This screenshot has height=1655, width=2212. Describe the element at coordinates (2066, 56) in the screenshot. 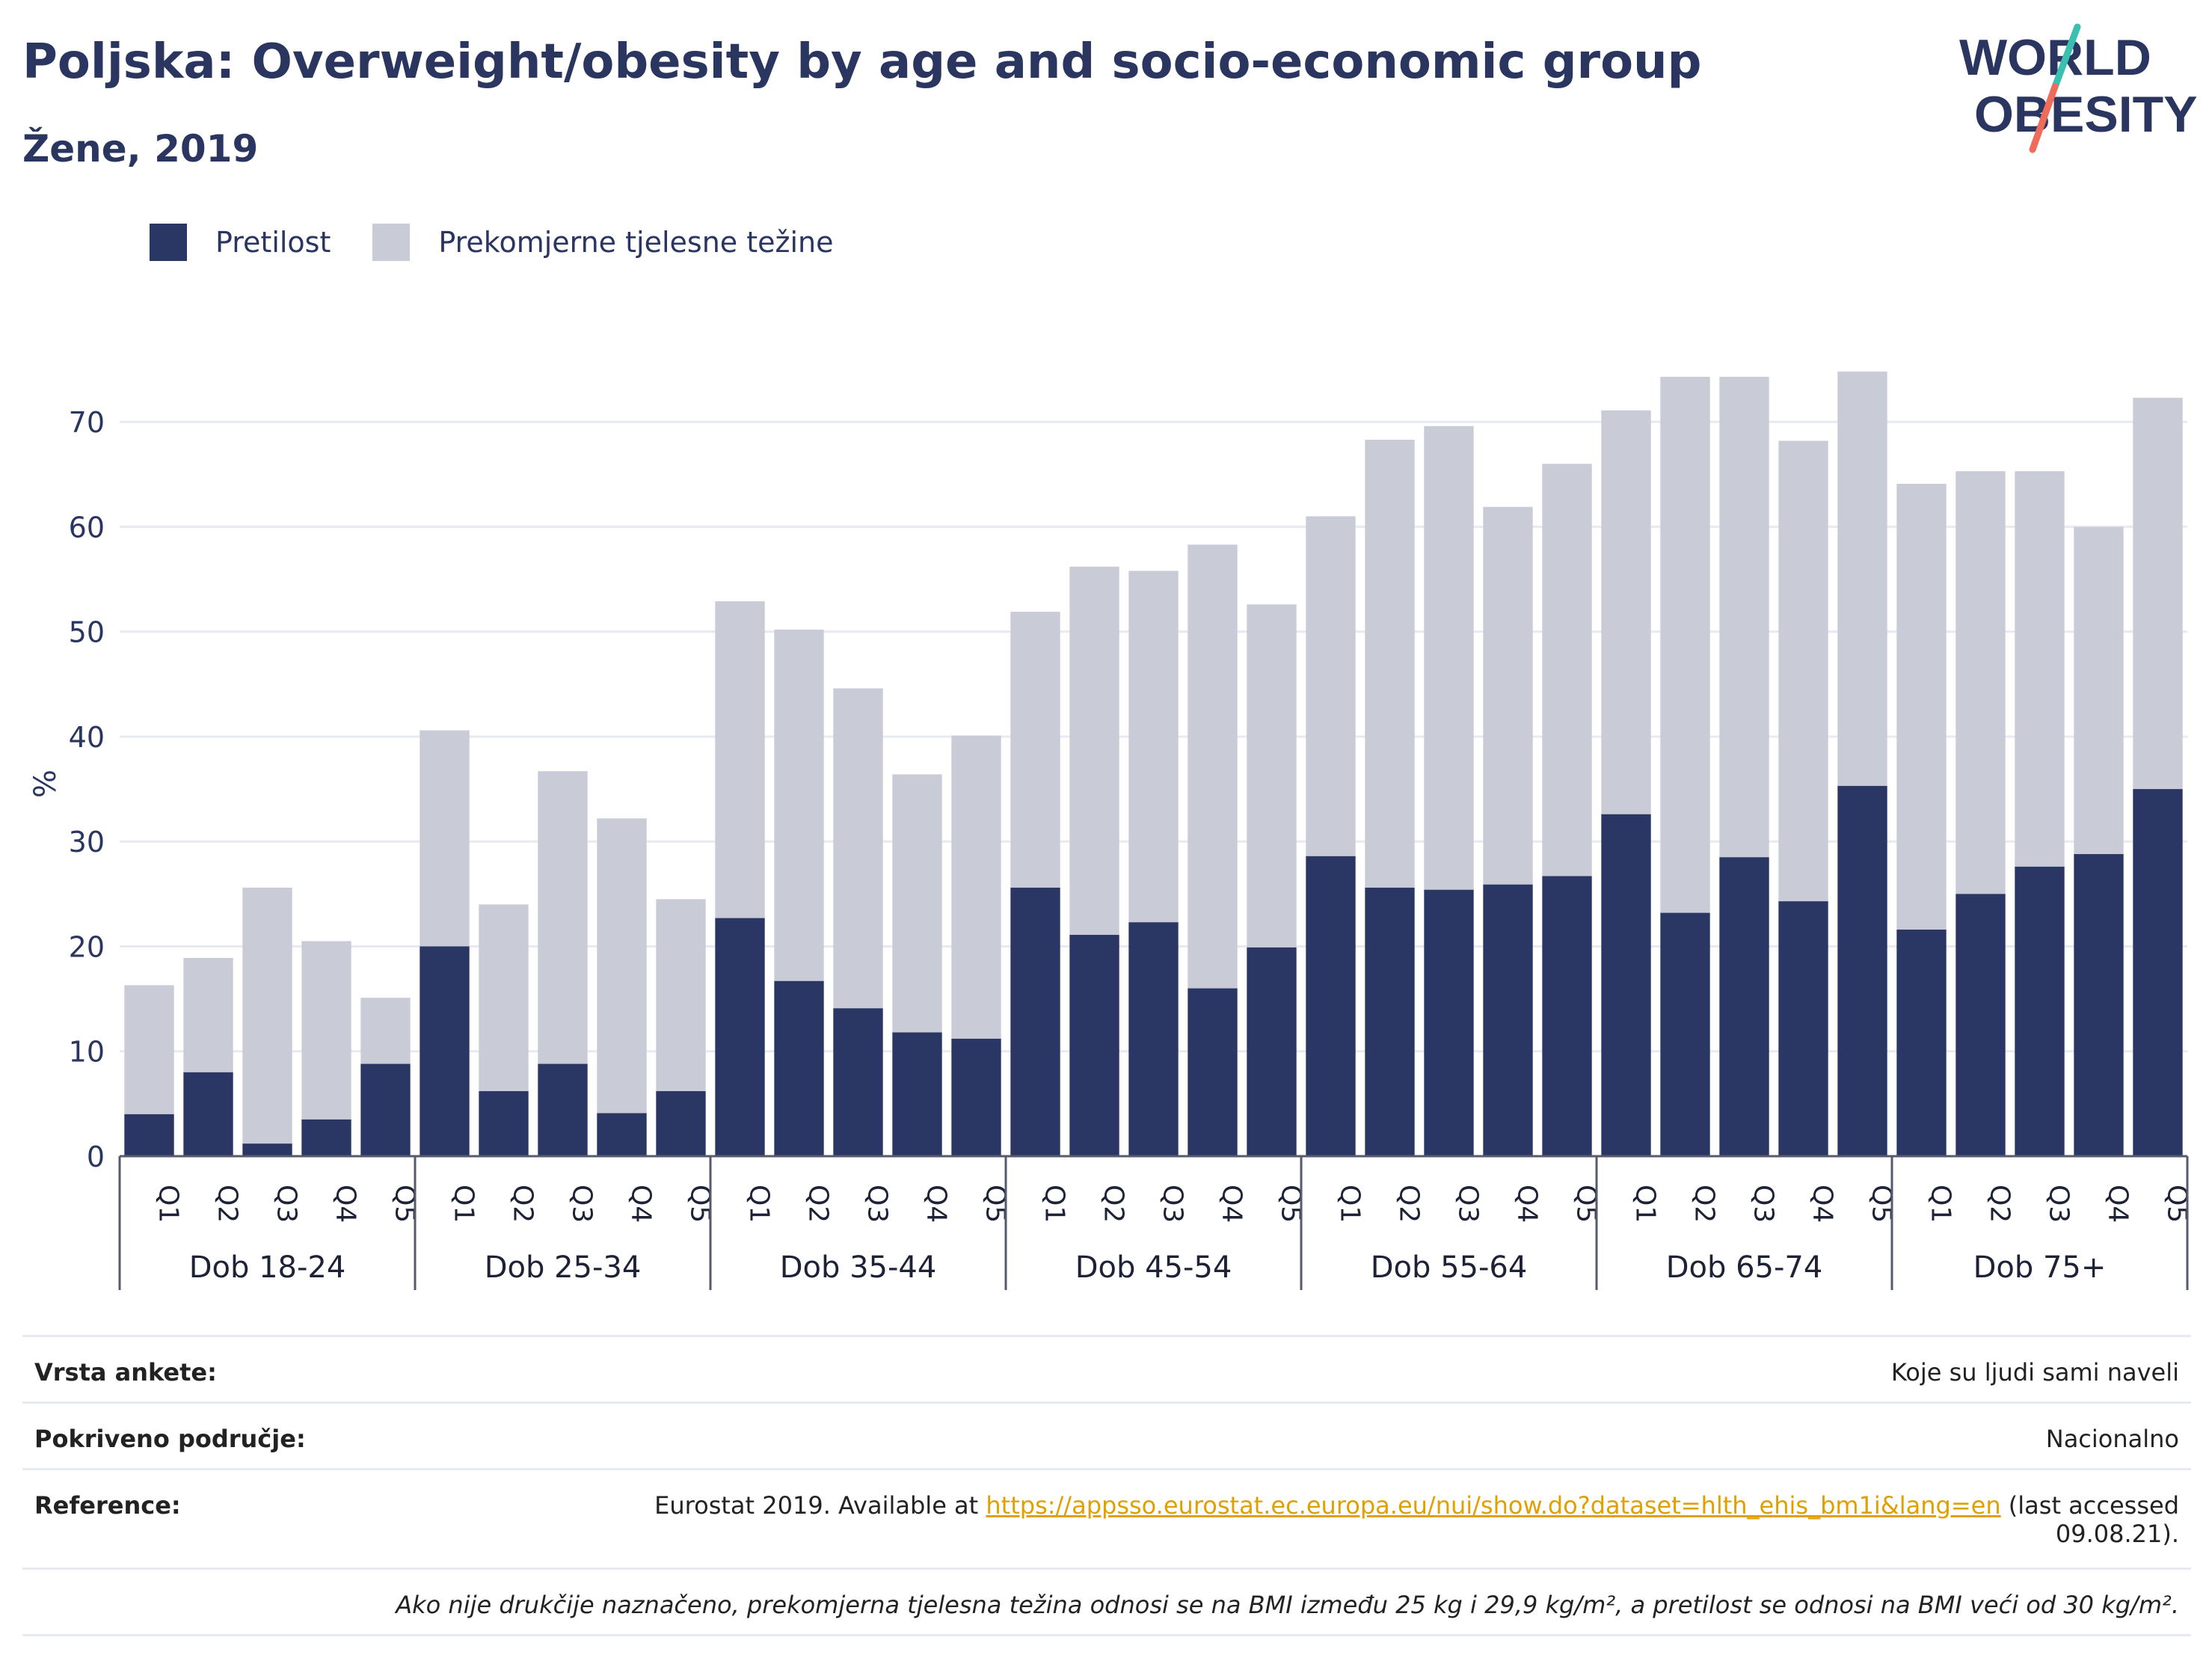

I see `logo-slash-teal` at that location.